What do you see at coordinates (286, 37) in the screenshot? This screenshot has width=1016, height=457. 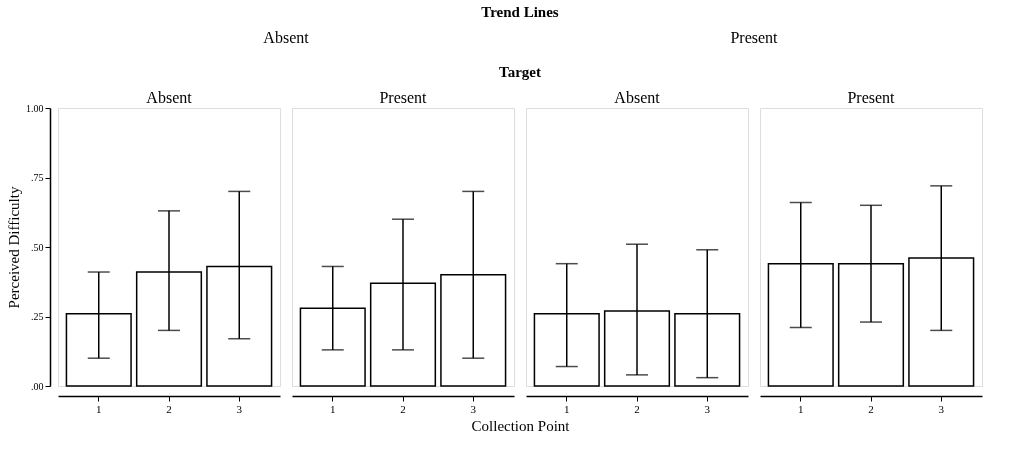 I see `text: Absent` at bounding box center [286, 37].